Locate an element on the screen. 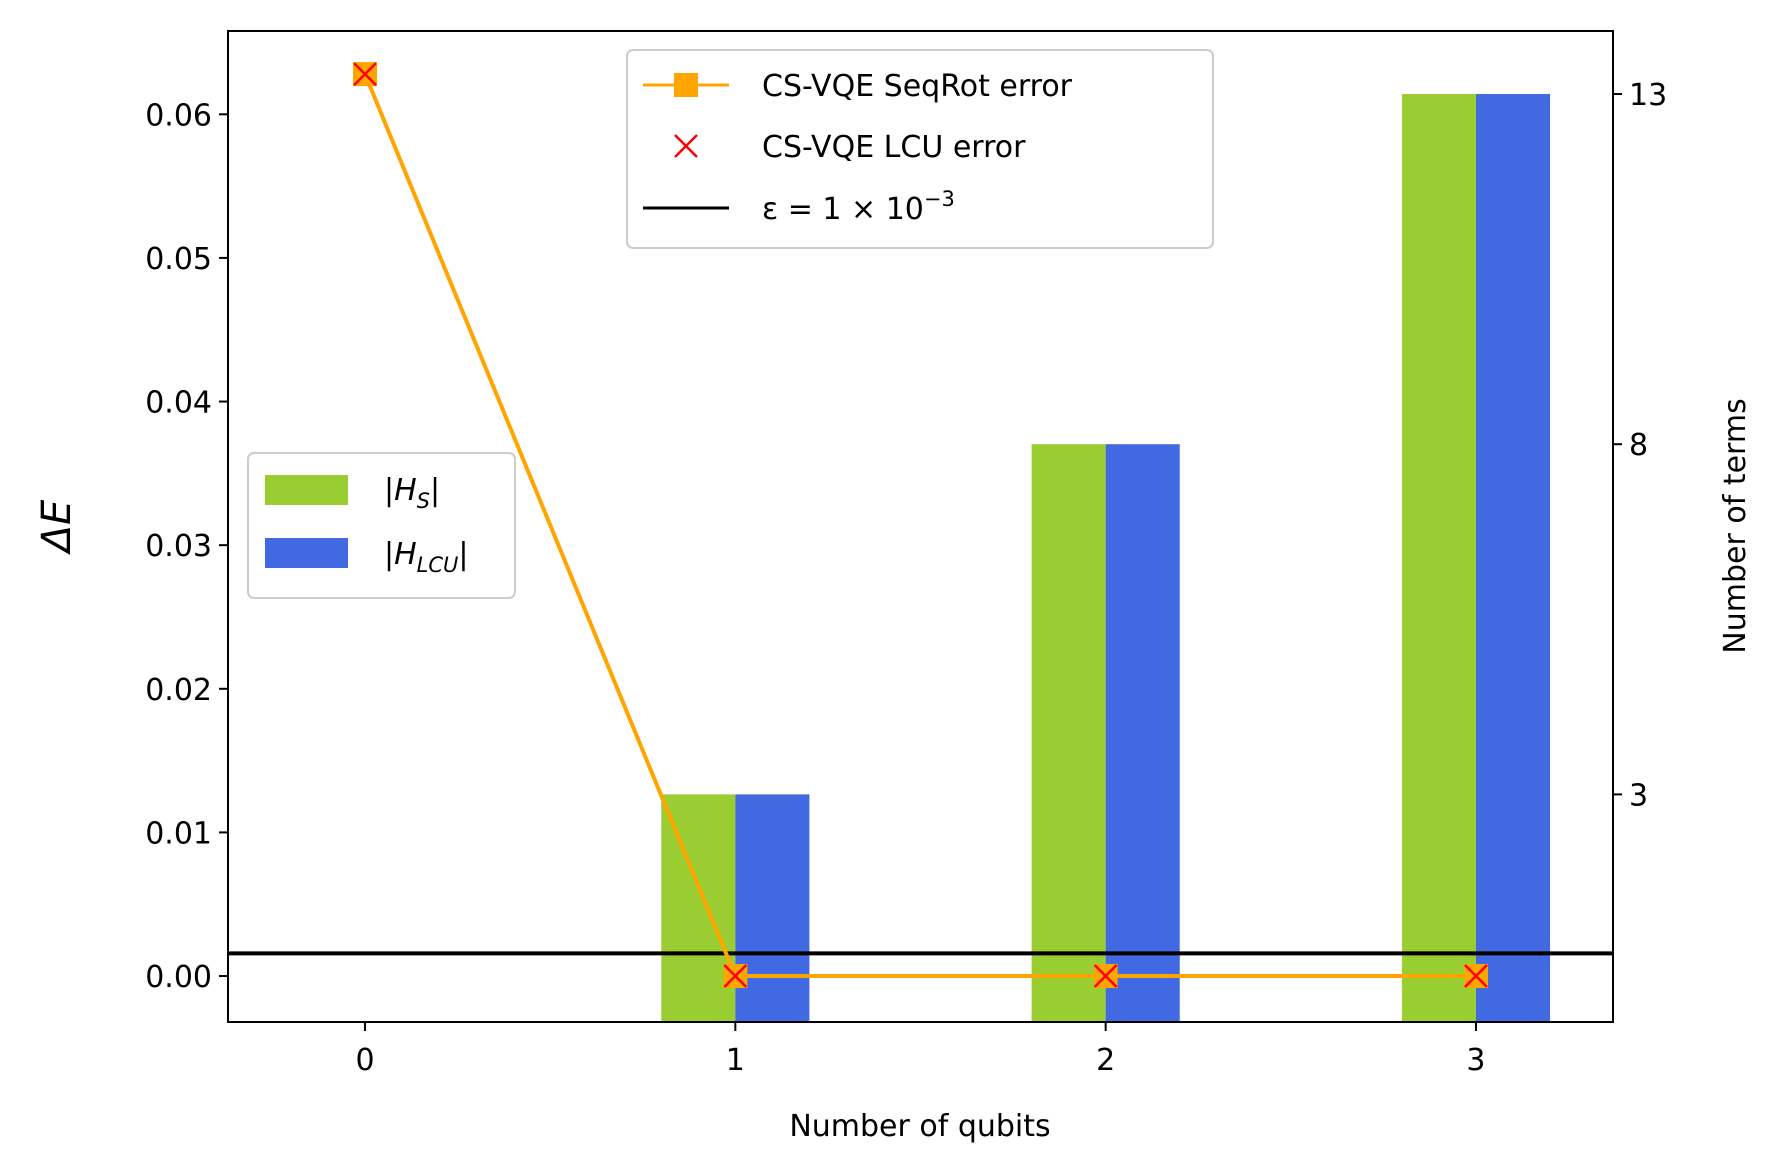 This screenshot has height=1170, width=1770. y-axis-title: ΔE is located at coordinates (57, 527).